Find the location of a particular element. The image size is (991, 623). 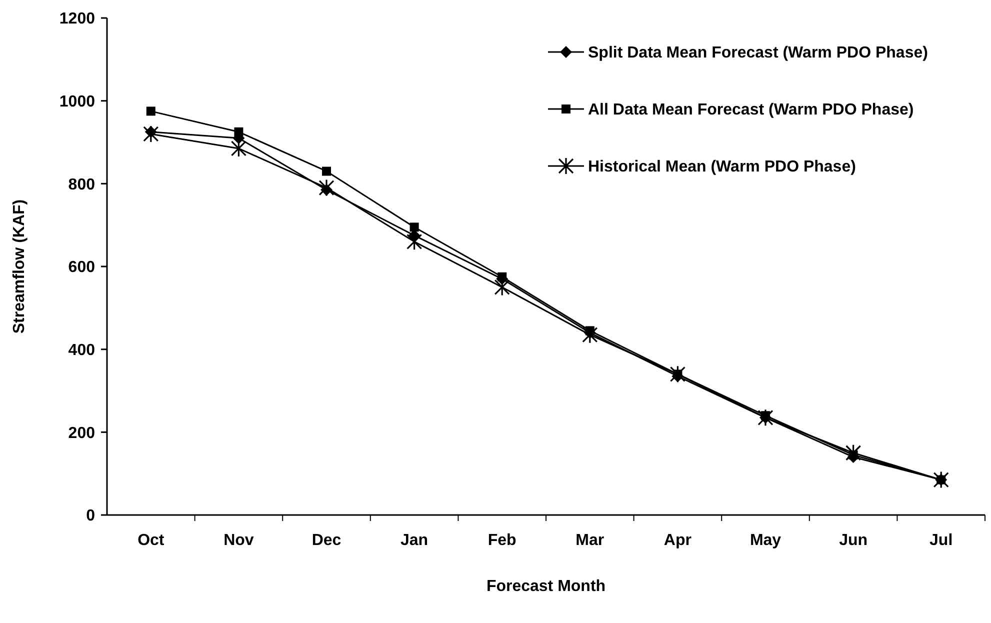

y-tick-label: 1000 is located at coordinates (77, 101).